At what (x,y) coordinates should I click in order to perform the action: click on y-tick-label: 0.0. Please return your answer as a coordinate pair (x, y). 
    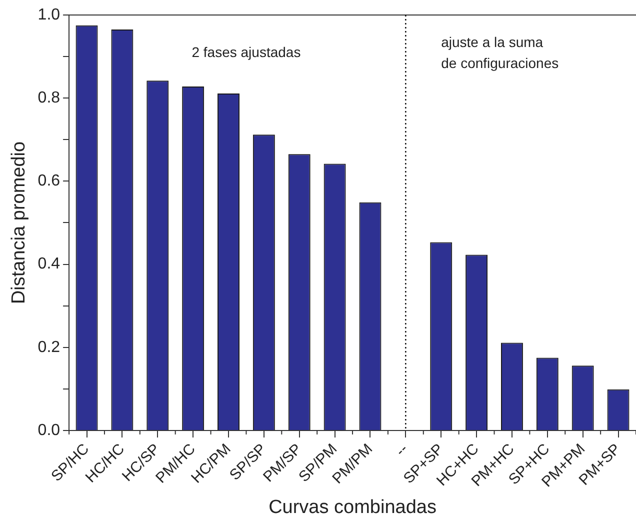
    Looking at the image, I should click on (49, 430).